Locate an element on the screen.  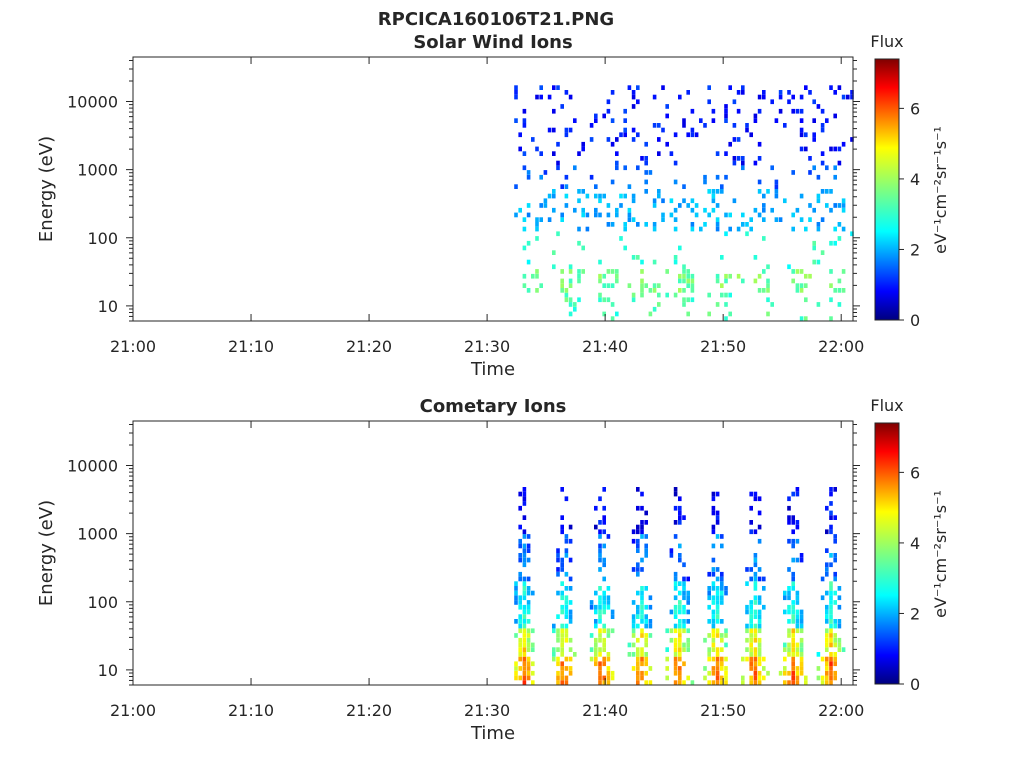
x-tick-label: 21:00 is located at coordinates (133, 710).